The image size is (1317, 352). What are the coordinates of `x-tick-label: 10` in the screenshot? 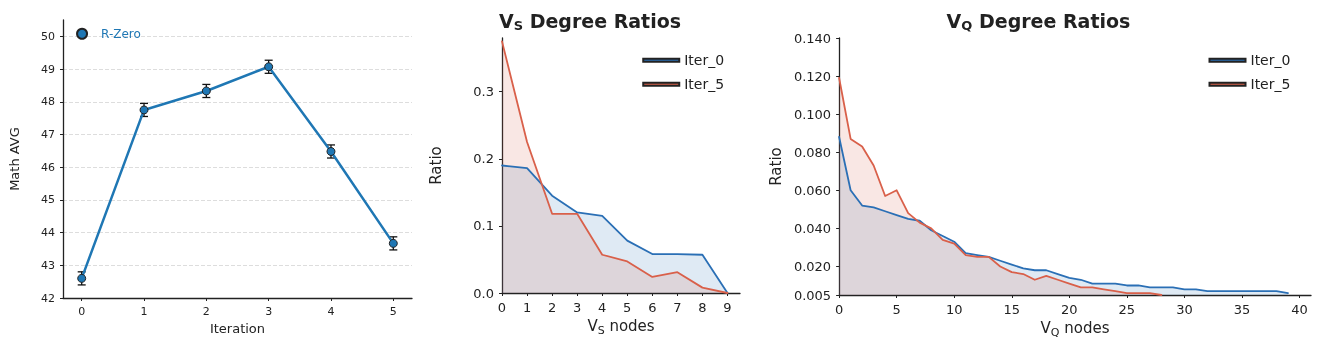 It's located at (954, 309).